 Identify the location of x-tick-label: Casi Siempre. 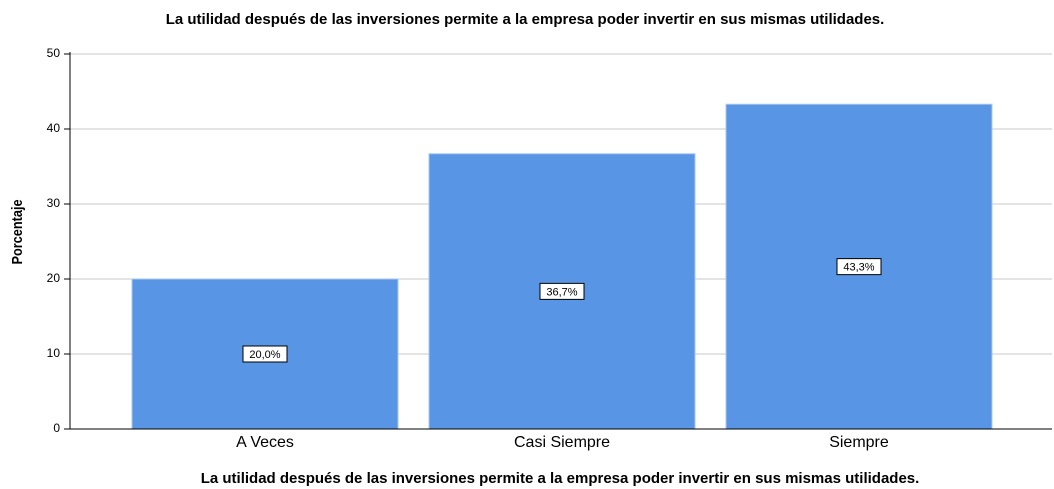
(562, 442).